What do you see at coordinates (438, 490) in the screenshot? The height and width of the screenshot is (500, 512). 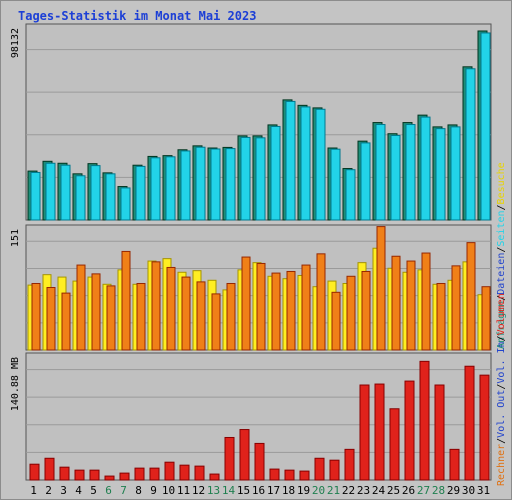 I see `x-tick-label: 28` at bounding box center [438, 490].